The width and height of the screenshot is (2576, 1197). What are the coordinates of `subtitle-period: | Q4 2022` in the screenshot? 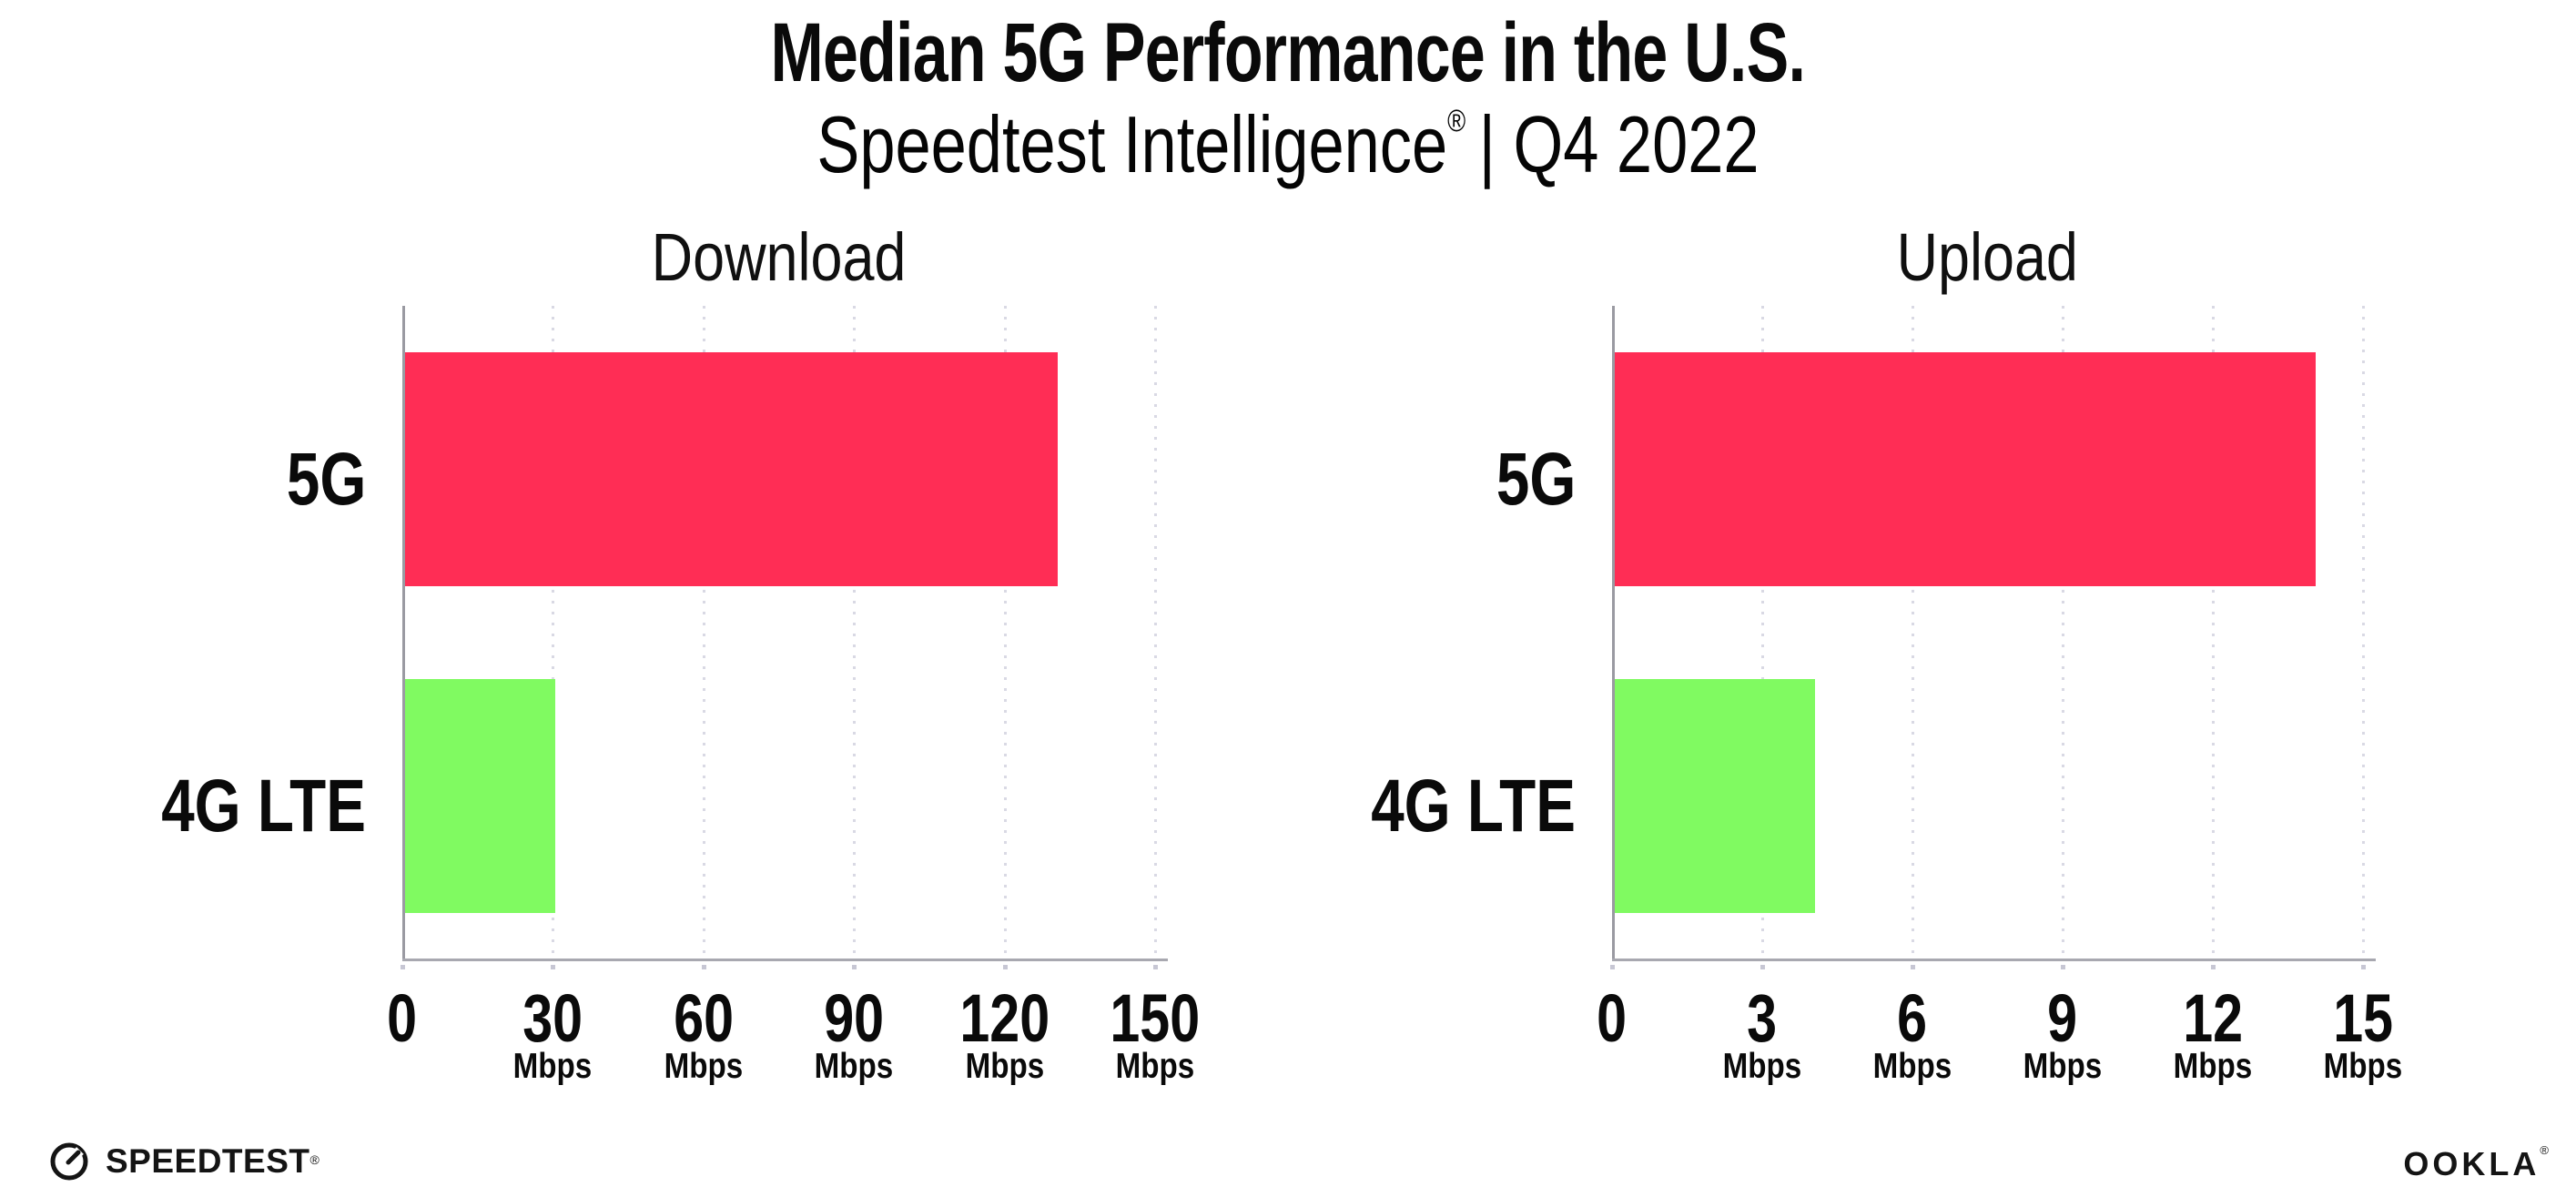 It's located at (1619, 144).